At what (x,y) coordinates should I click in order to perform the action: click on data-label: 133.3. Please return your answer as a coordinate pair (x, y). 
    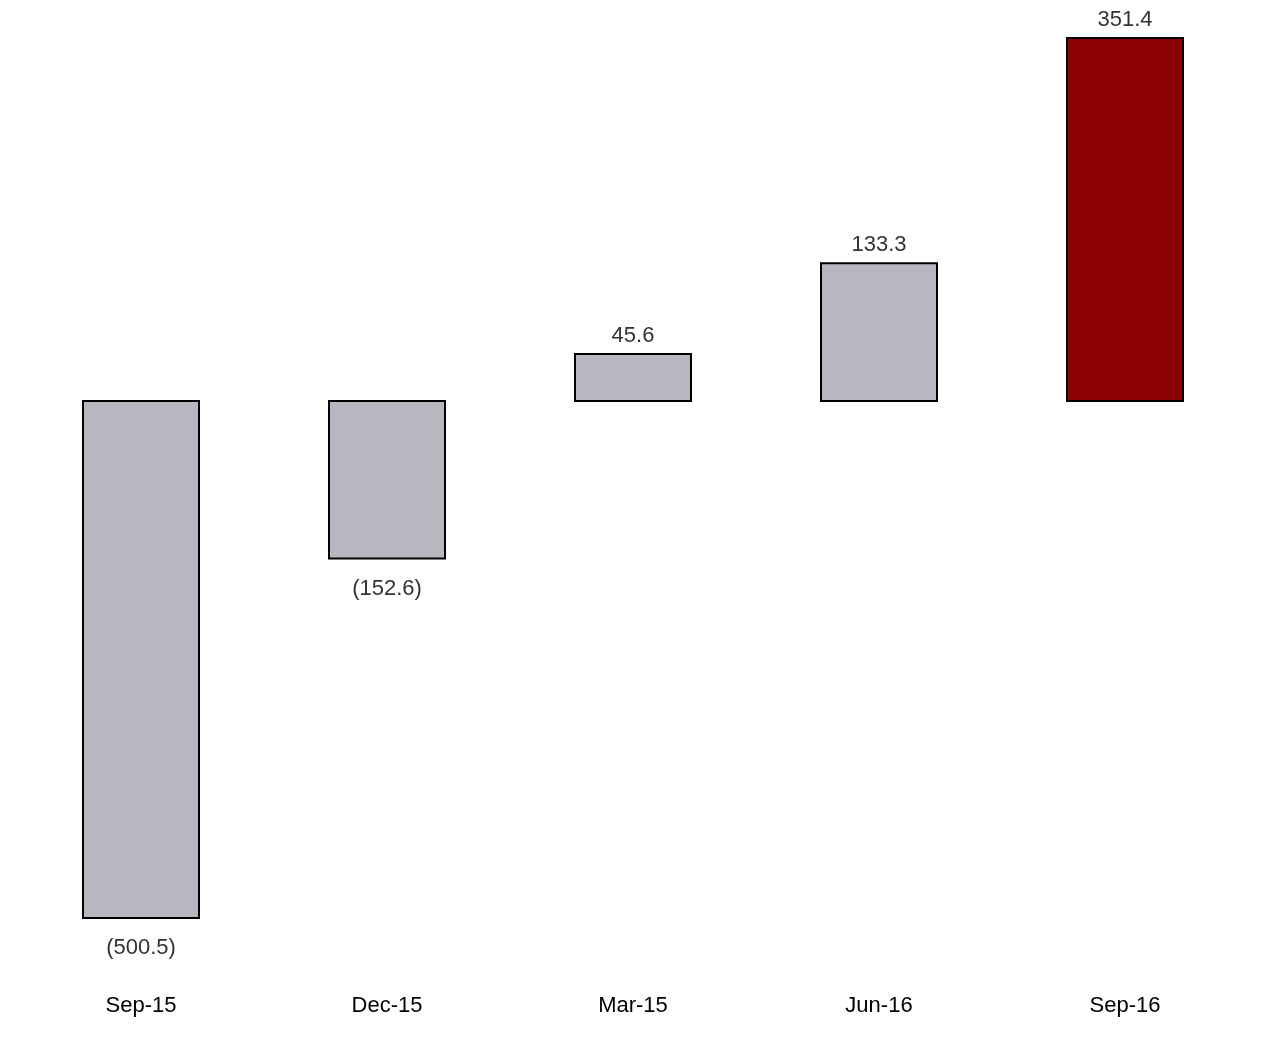
    Looking at the image, I should click on (879, 244).